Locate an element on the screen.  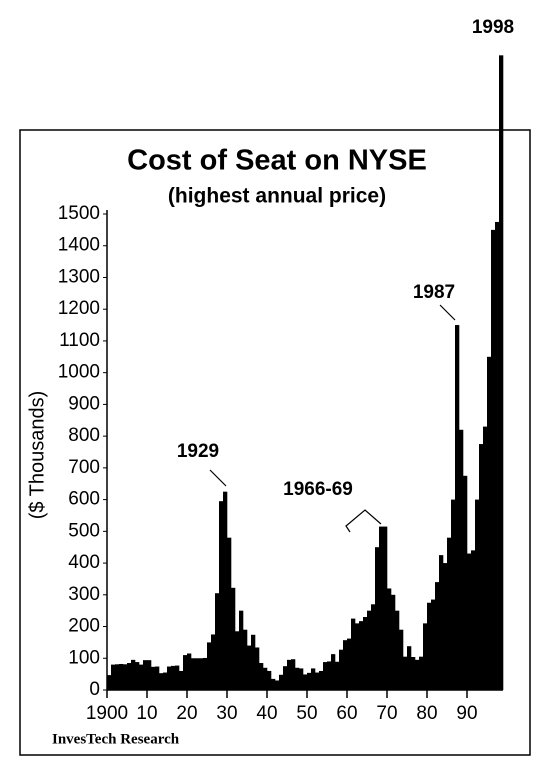
x-tick-label: 10 is located at coordinates (146, 713).